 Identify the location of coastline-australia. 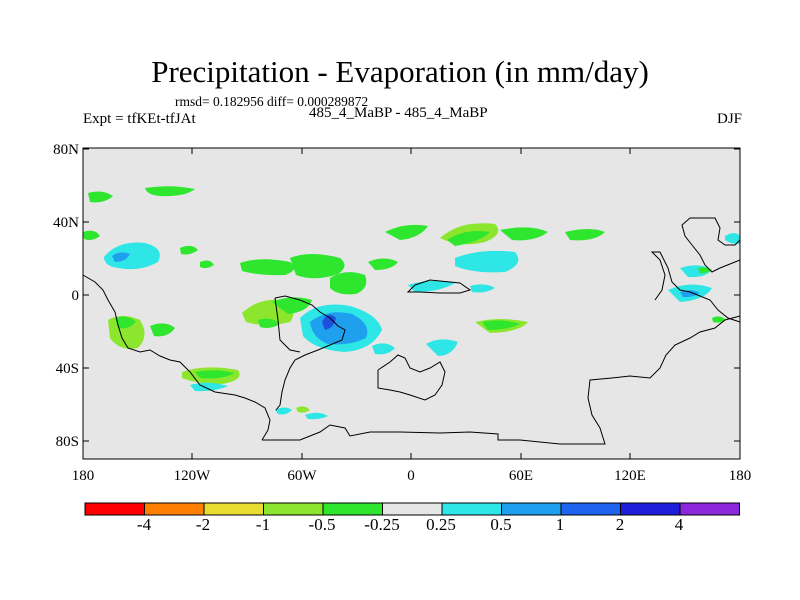
(695, 287).